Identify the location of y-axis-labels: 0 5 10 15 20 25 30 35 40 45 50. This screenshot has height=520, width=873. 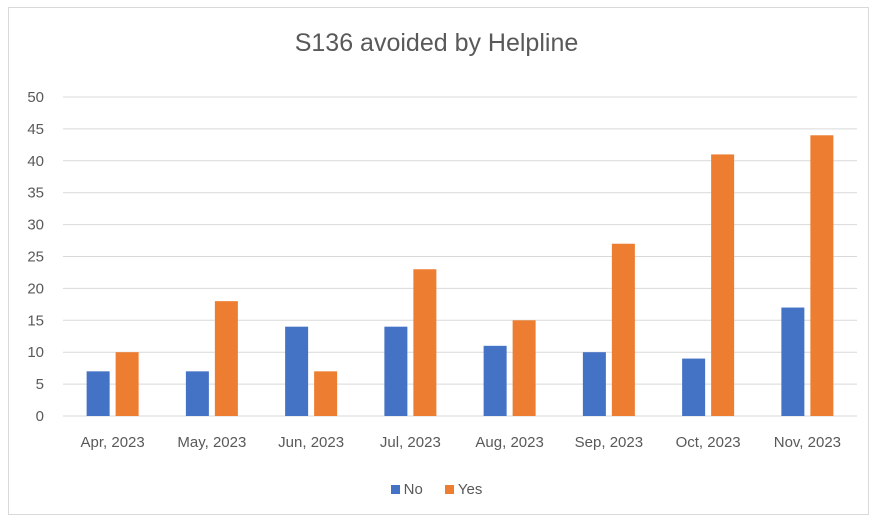
(35, 257).